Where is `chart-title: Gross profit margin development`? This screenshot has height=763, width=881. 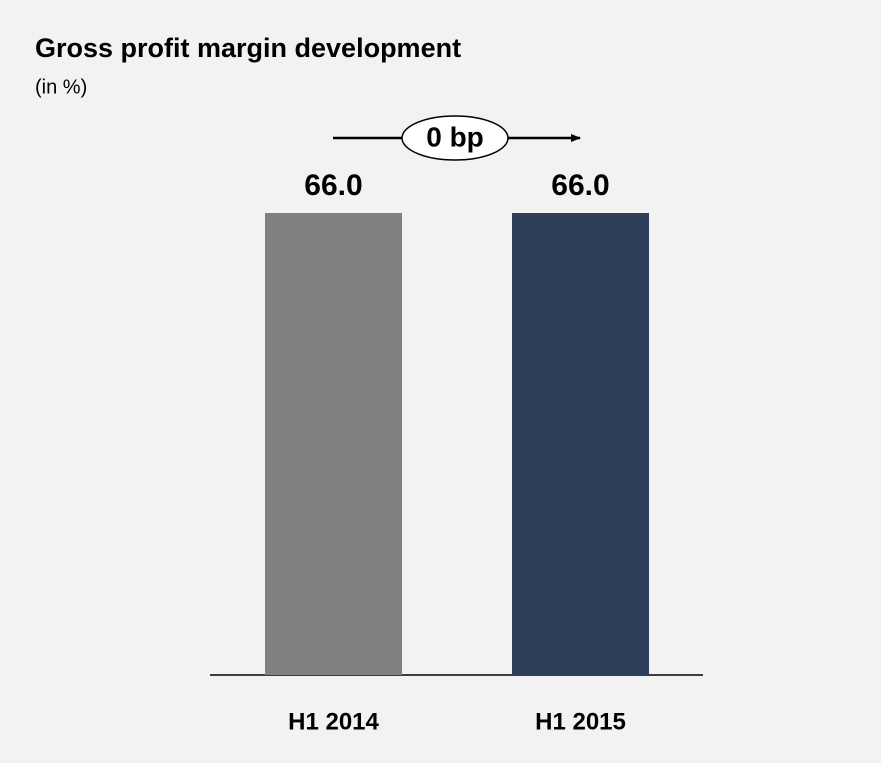 chart-title: Gross profit margin development is located at coordinates (248, 48).